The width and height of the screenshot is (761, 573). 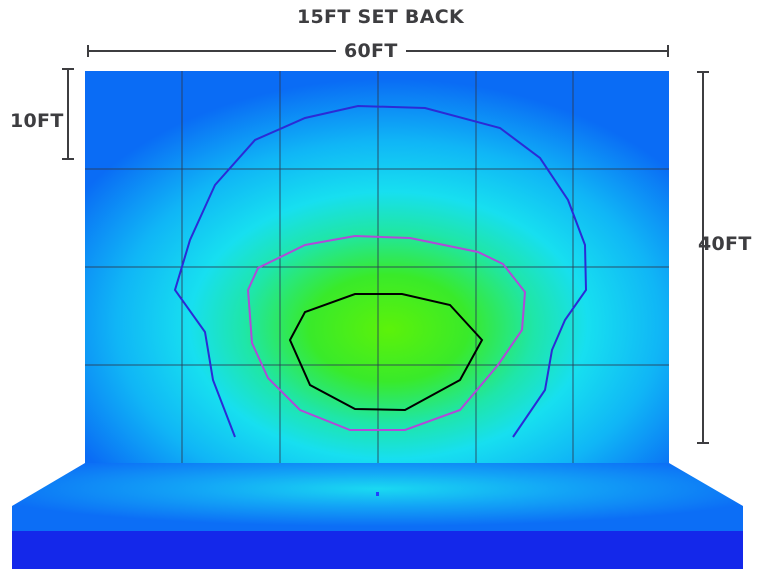 I want to click on diagram-title: 15FT SET BACK, so click(x=380, y=17).